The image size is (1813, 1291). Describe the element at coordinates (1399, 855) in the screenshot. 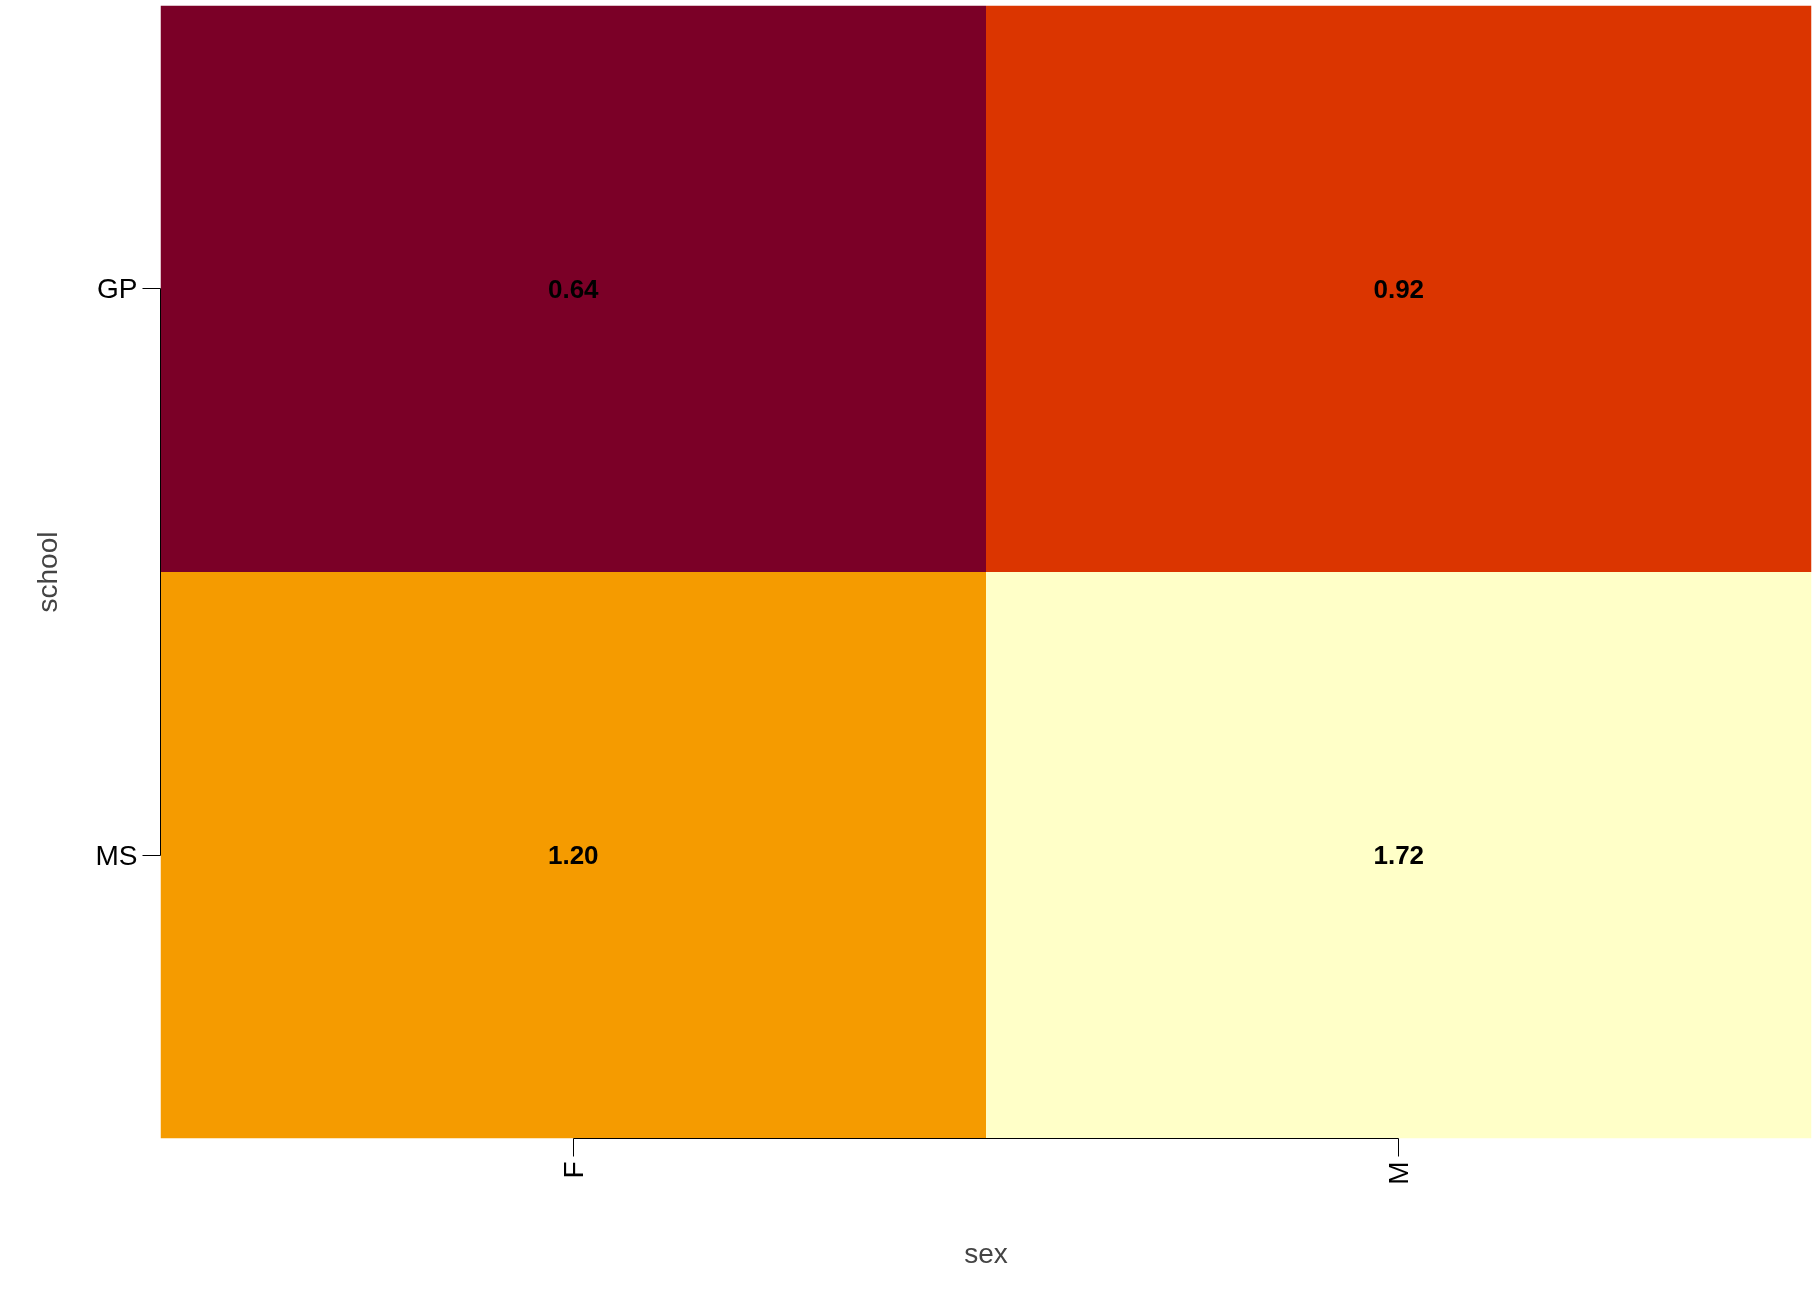

I see `data-label: 1.72` at that location.